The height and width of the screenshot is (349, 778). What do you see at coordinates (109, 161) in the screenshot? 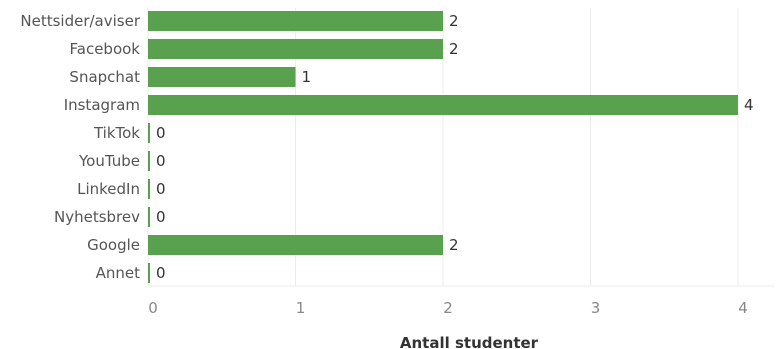
I see `category-label: YouTube` at bounding box center [109, 161].